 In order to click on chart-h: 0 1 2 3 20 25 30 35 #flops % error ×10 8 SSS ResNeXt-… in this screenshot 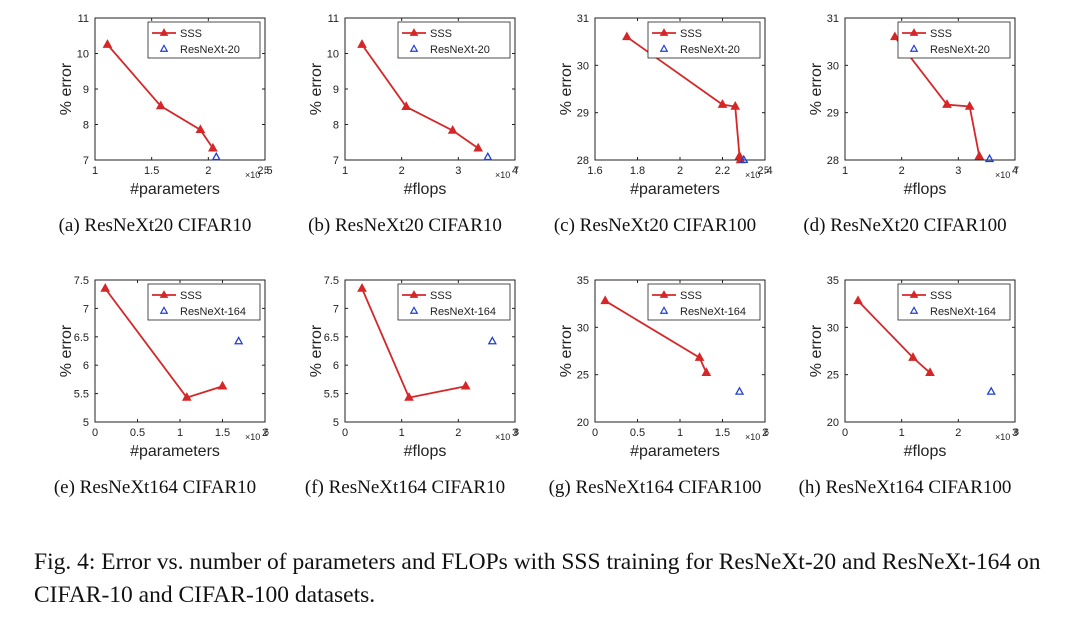, I will do `click(913, 367)`.